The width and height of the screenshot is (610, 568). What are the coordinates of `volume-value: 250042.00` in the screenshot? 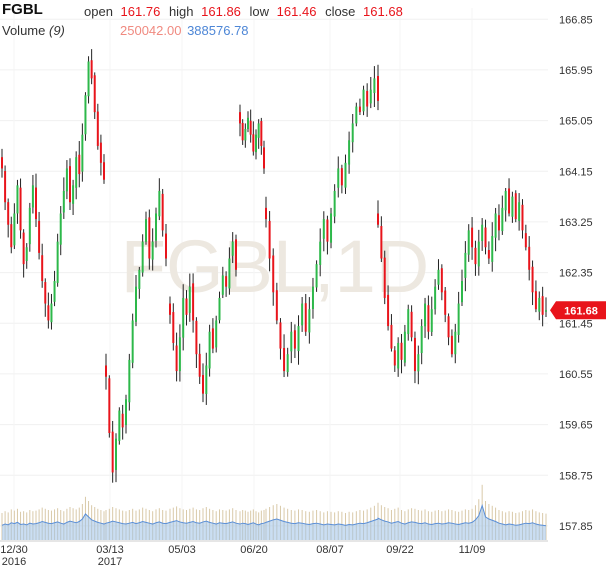 It's located at (151, 30).